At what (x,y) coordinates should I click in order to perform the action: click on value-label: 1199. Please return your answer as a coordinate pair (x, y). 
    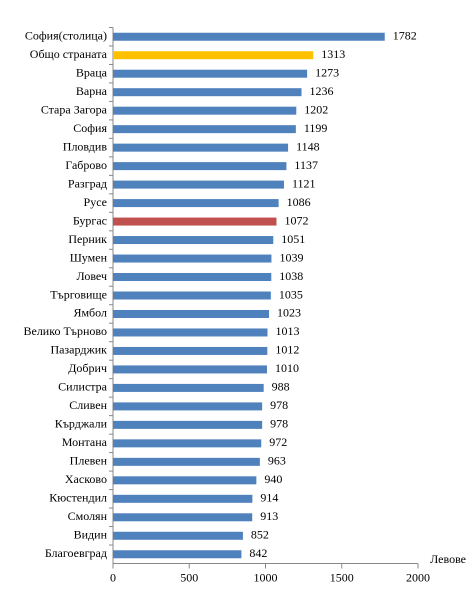
    Looking at the image, I should click on (316, 128).